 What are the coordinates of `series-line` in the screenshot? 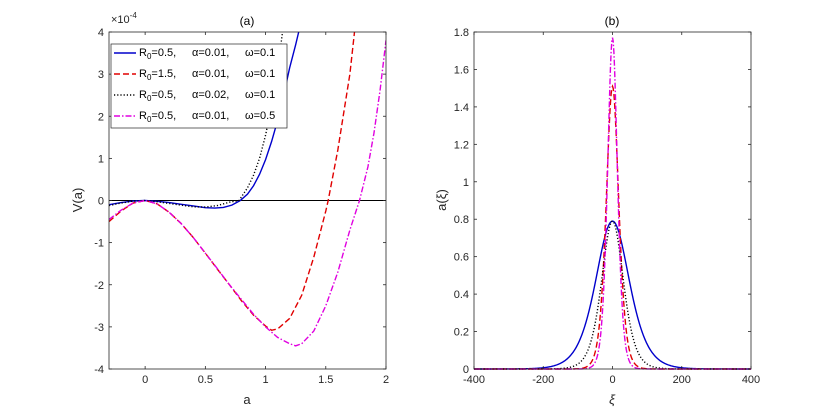 It's located at (196, 120).